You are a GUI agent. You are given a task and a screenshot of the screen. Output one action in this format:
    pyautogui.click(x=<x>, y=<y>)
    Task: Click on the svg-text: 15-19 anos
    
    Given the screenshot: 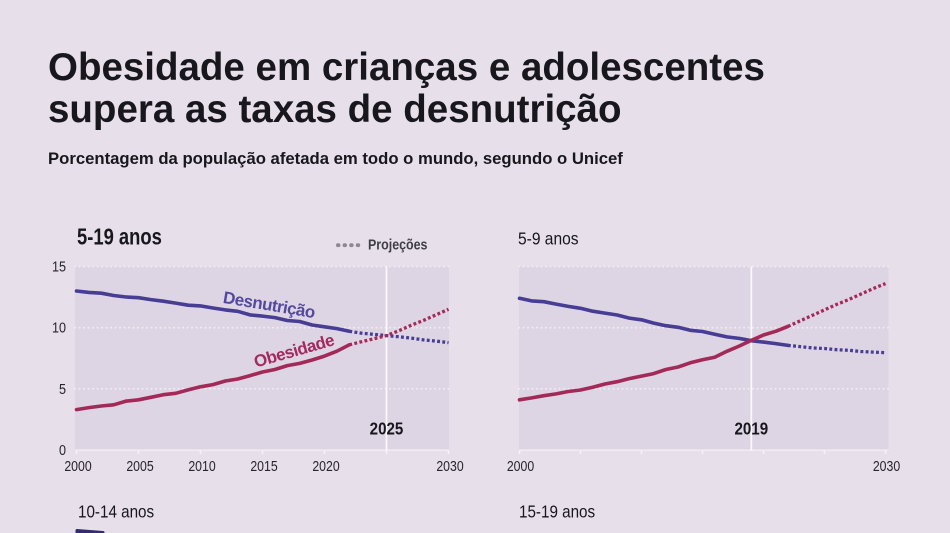 What is the action you would take?
    pyautogui.click(x=557, y=512)
    